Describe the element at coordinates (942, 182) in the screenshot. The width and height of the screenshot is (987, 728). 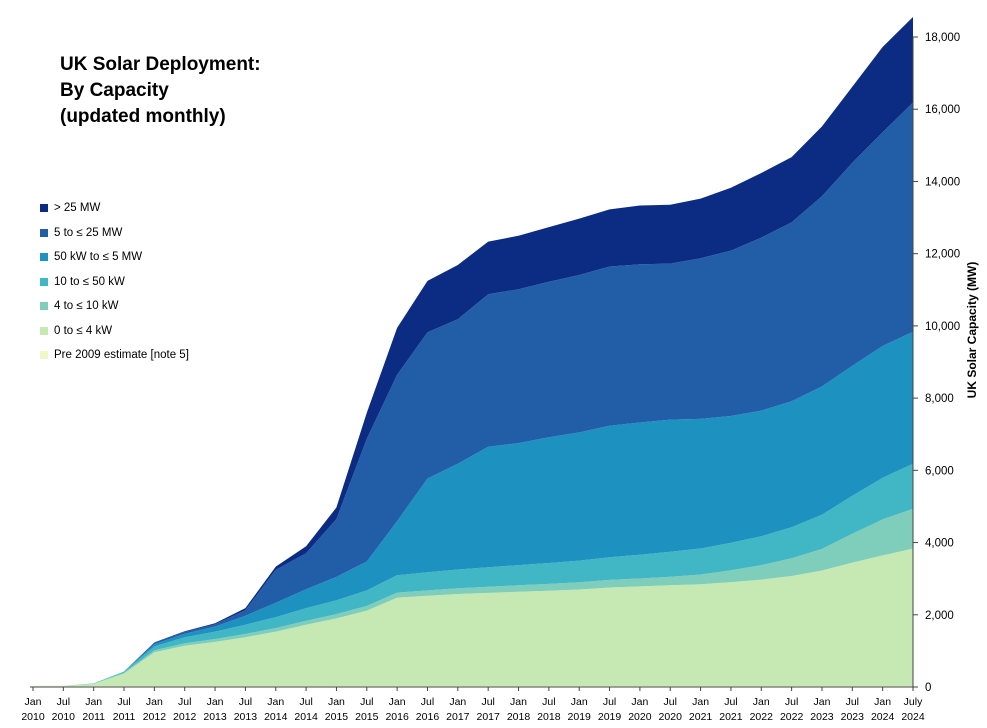
I see `y-tick-label: 14,000` at that location.